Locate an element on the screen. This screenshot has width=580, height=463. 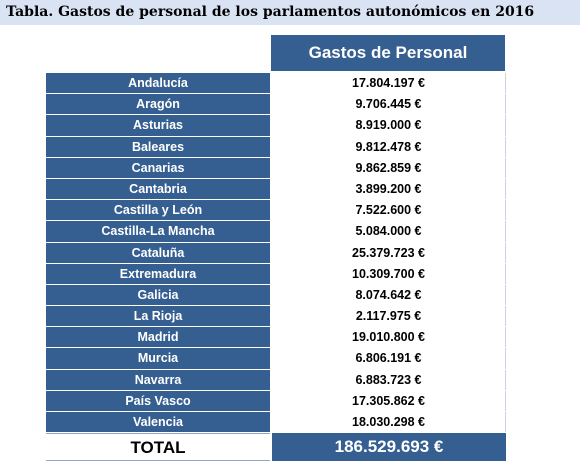
table-row: Castilla-La Mancha 5.084.000 € is located at coordinates (276, 232).